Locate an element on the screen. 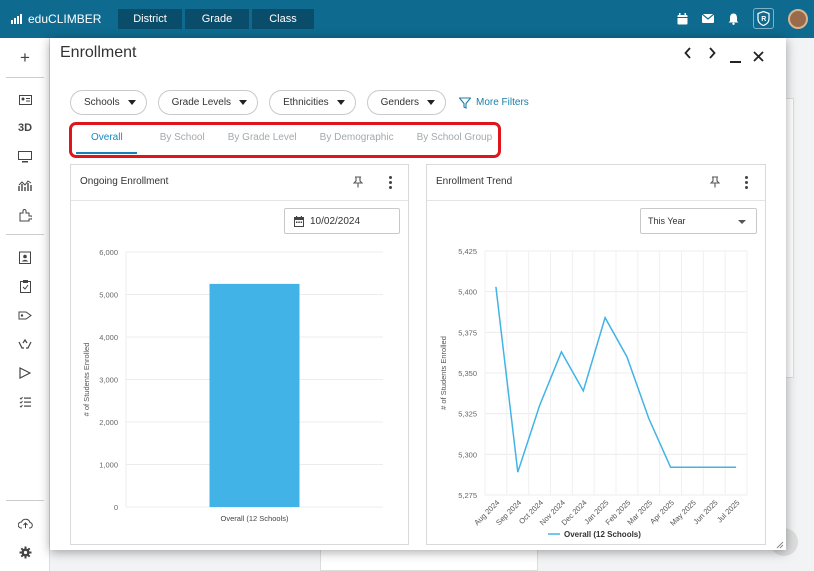 This screenshot has width=814, height=571. filter-label: Grade Levels is located at coordinates (201, 102).